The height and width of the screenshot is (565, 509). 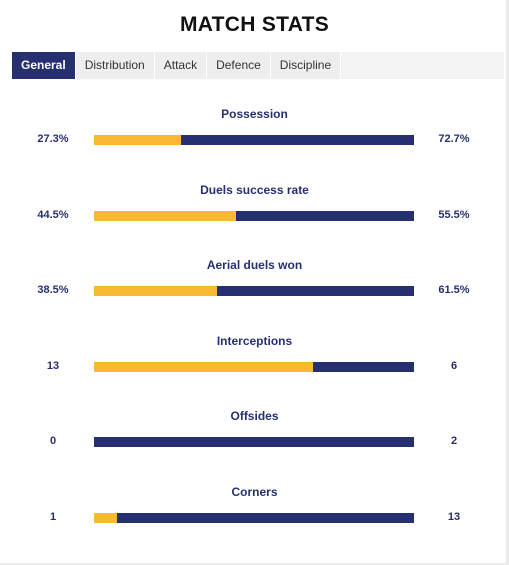 What do you see at coordinates (254, 208) in the screenshot?
I see `stat-duels-success-rate: Duels success rate 44.5% 55.5%` at bounding box center [254, 208].